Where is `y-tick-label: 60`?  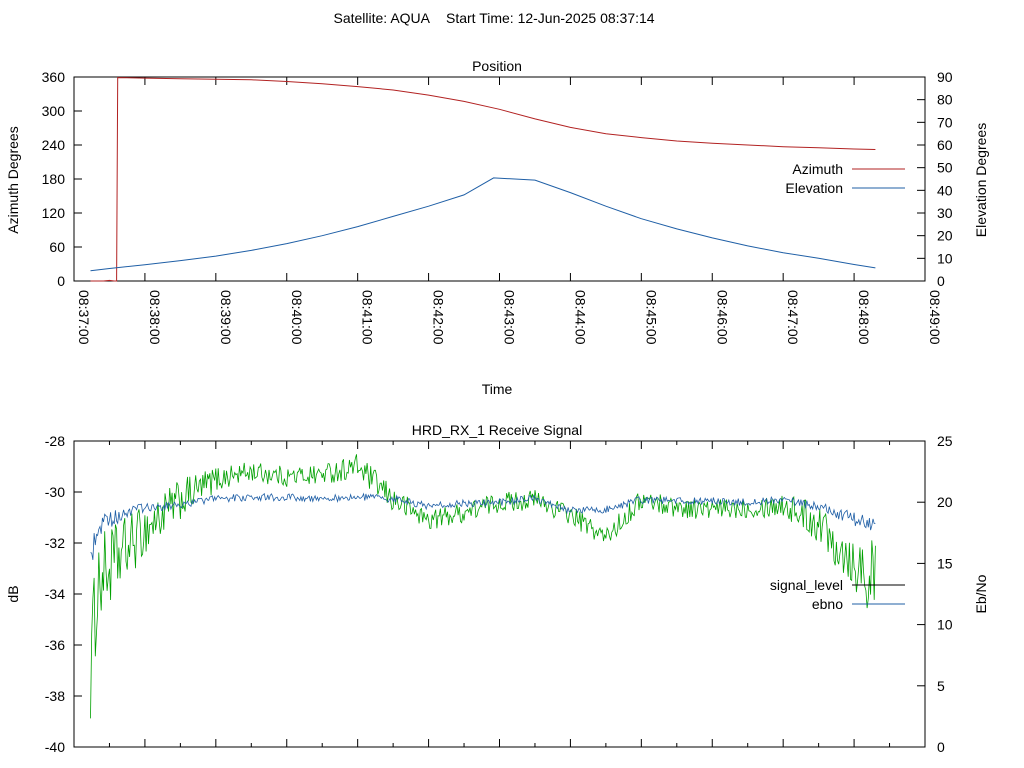 y-tick-label: 60 is located at coordinates (57, 247).